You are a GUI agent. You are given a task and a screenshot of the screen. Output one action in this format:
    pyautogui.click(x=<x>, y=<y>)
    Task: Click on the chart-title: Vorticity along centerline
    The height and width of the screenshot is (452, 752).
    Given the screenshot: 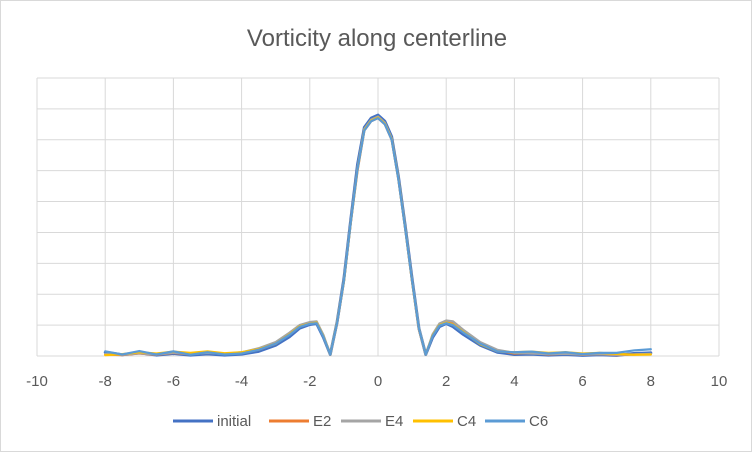 What is the action you would take?
    pyautogui.click(x=377, y=38)
    